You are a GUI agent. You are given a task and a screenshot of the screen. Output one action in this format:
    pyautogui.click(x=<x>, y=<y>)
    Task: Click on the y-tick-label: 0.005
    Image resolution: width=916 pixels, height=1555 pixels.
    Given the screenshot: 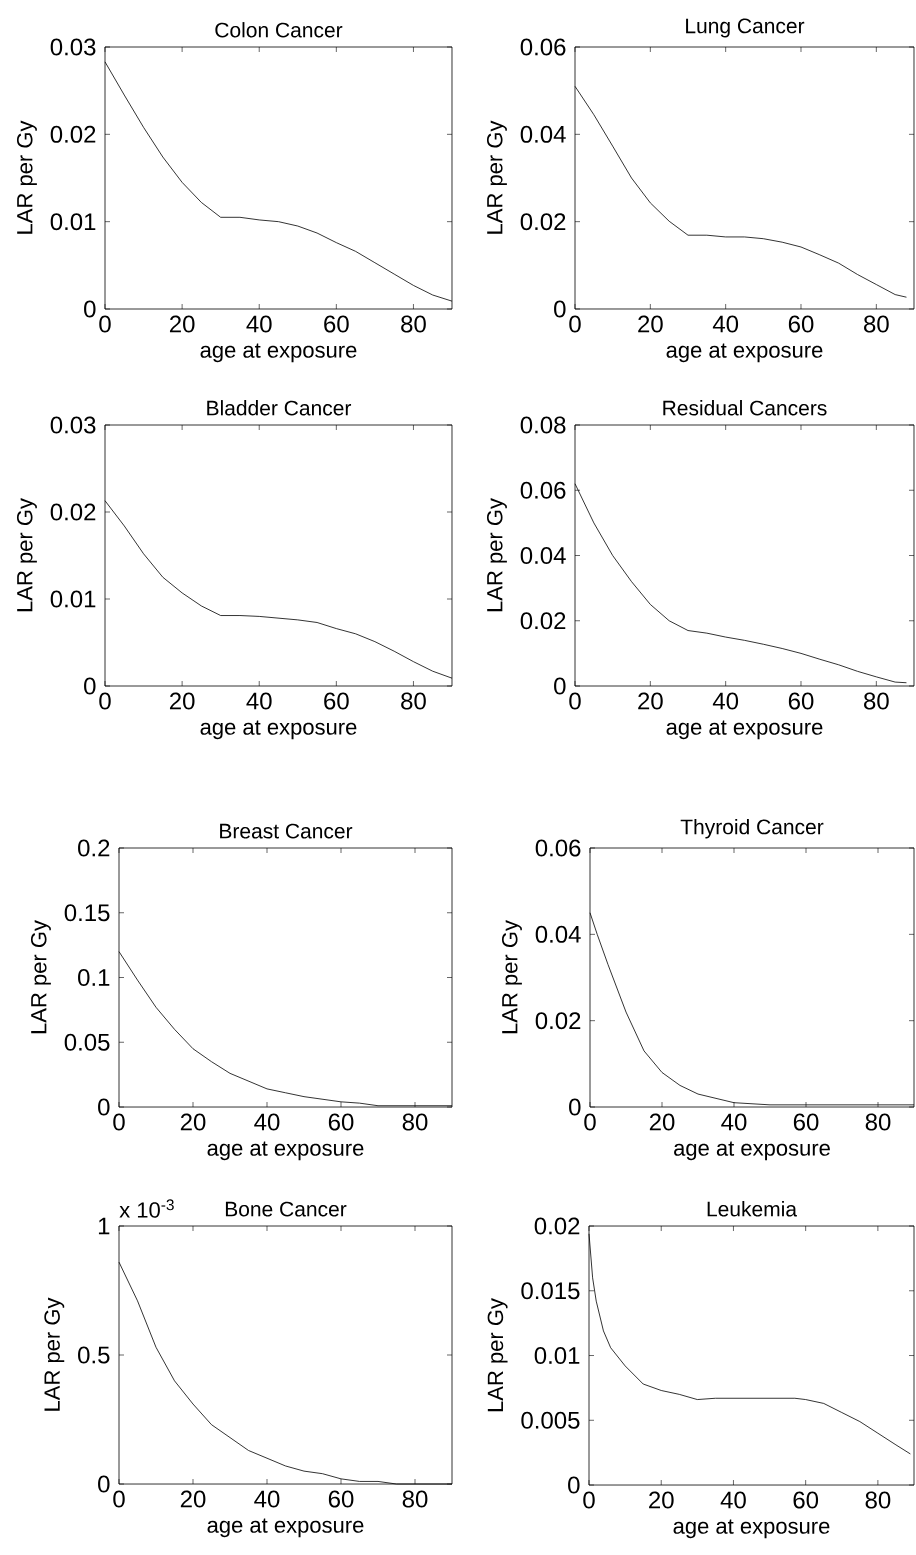 What is the action you would take?
    pyautogui.click(x=550, y=1420)
    